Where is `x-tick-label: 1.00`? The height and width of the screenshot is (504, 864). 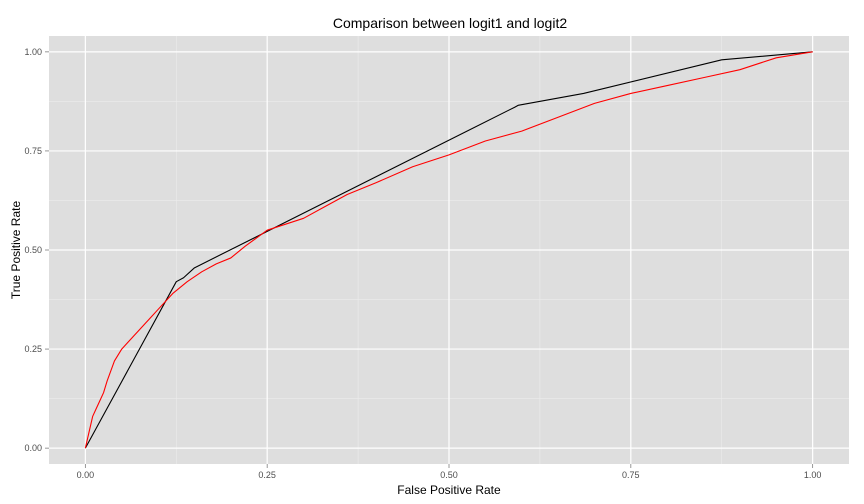 x-tick-label: 1.00 is located at coordinates (813, 475).